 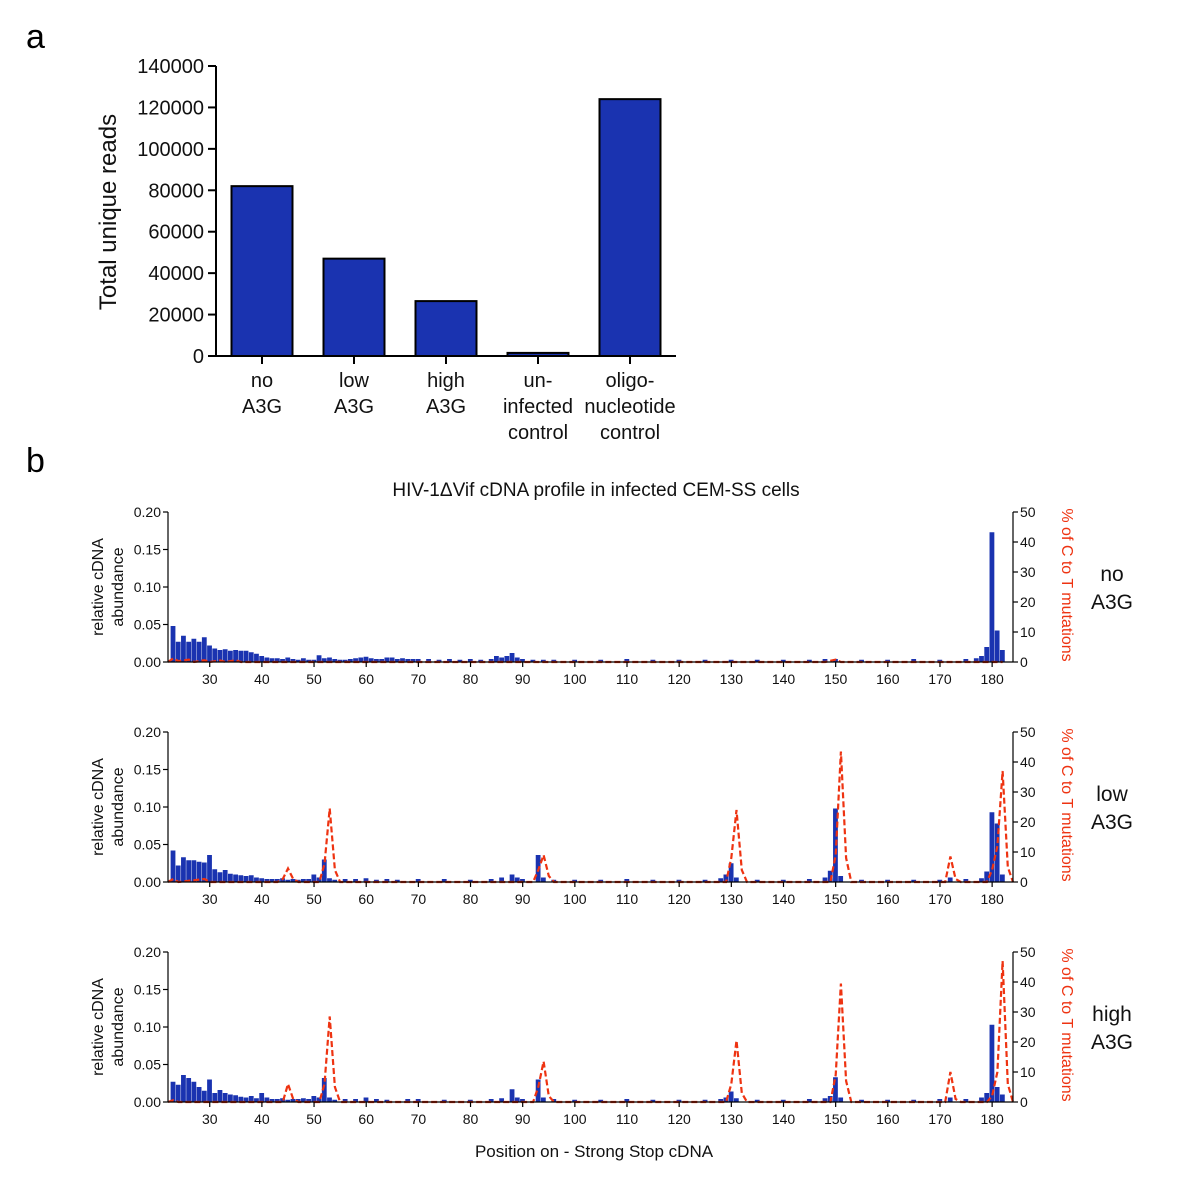 I want to click on reads-category-label: infected, so click(x=538, y=407).